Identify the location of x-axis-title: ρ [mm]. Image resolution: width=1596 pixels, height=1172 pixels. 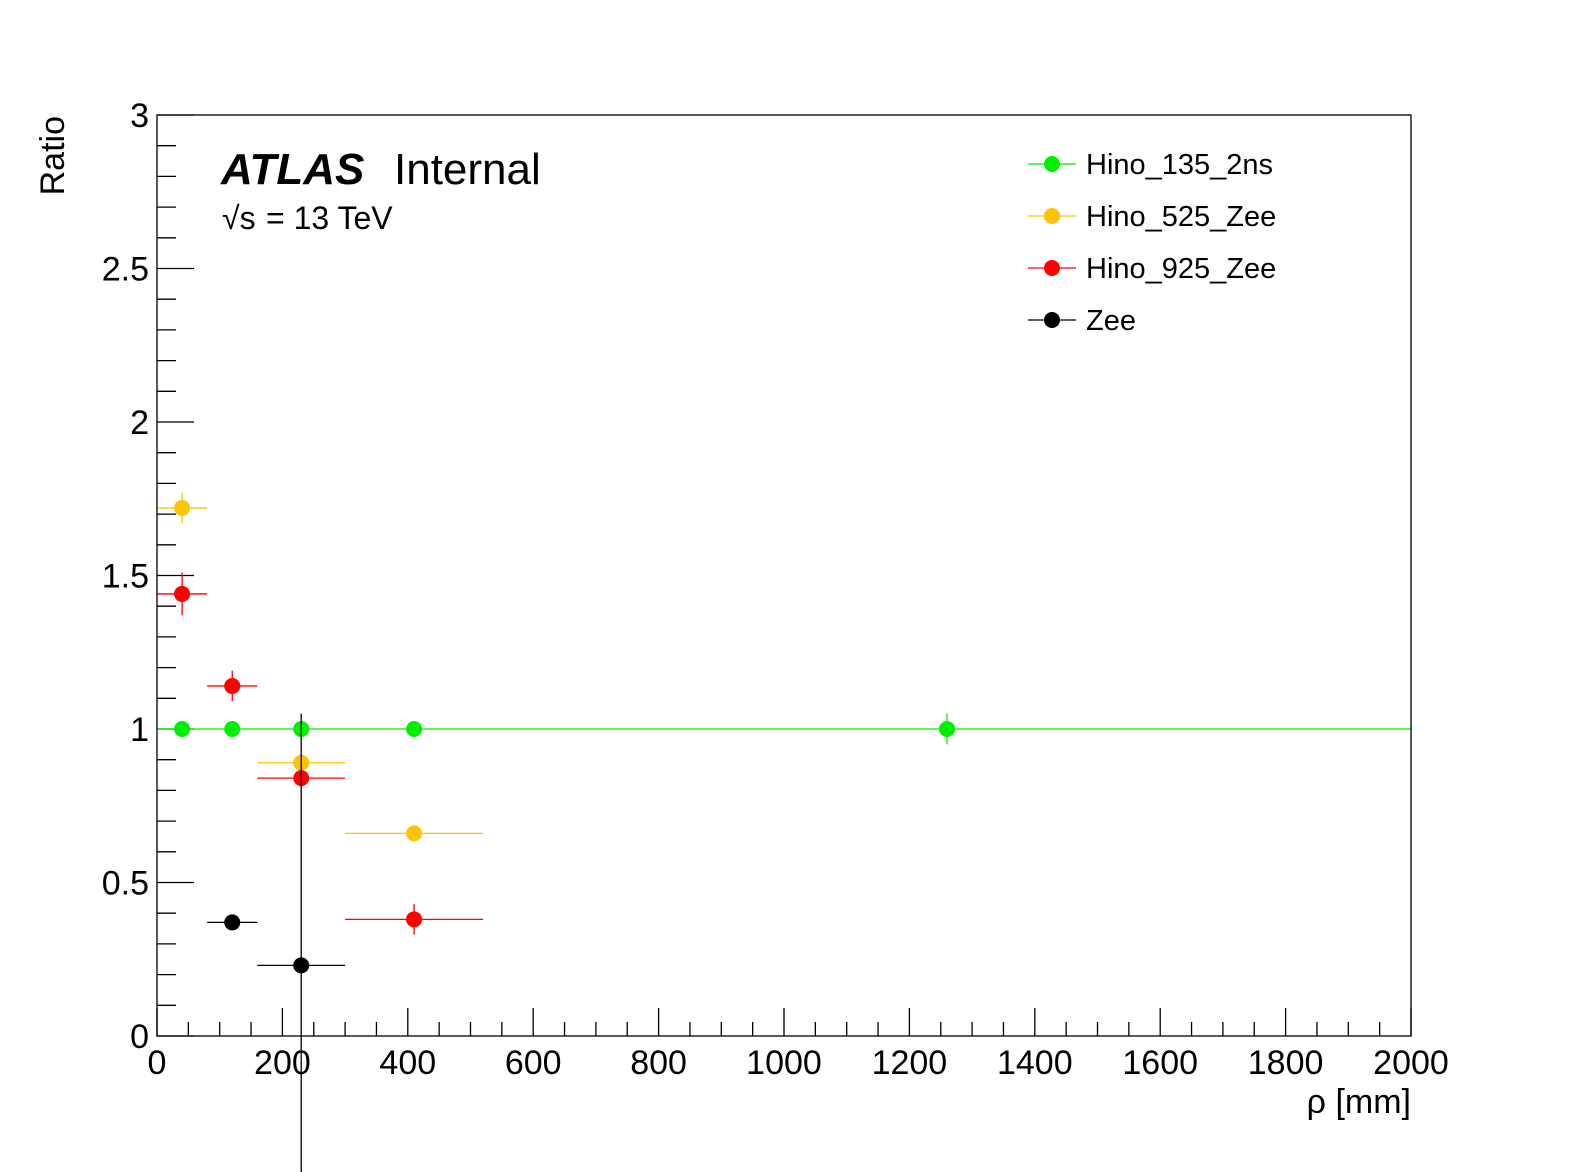
(1359, 1102).